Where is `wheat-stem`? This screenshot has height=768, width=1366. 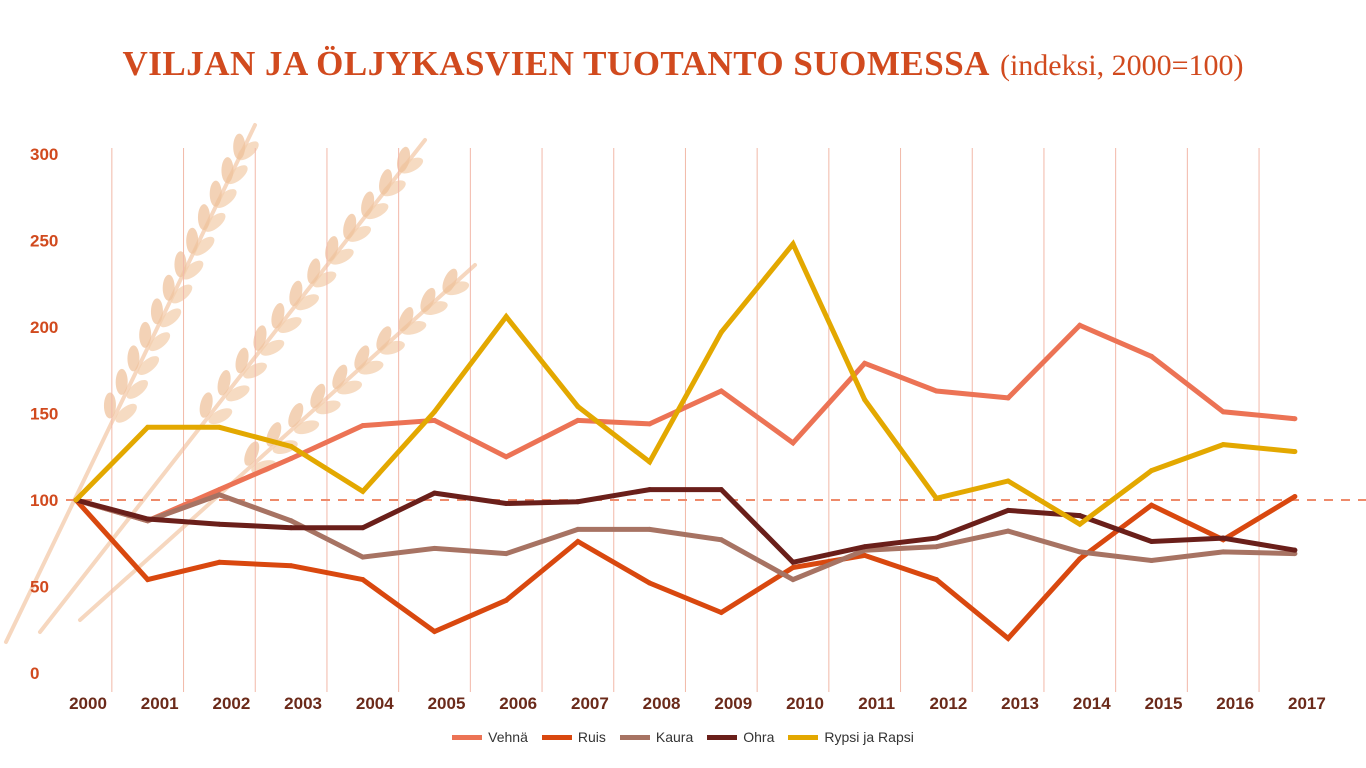 wheat-stem is located at coordinates (130, 383).